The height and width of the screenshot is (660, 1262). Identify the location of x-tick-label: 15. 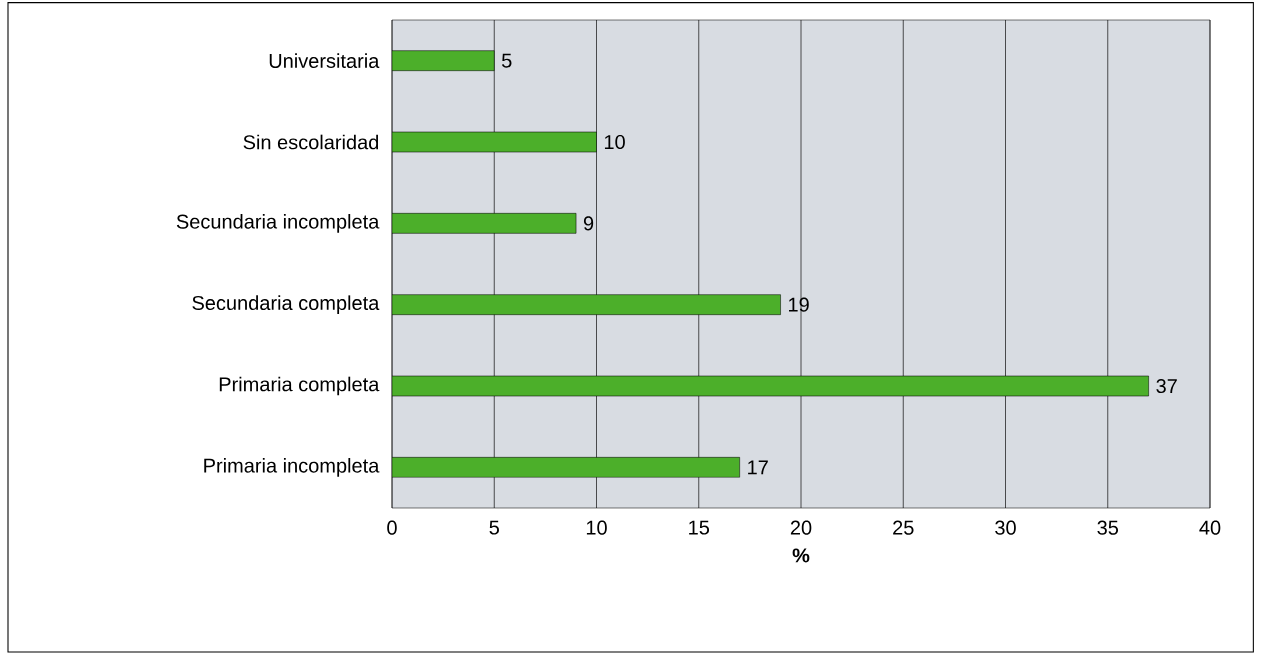
(699, 527).